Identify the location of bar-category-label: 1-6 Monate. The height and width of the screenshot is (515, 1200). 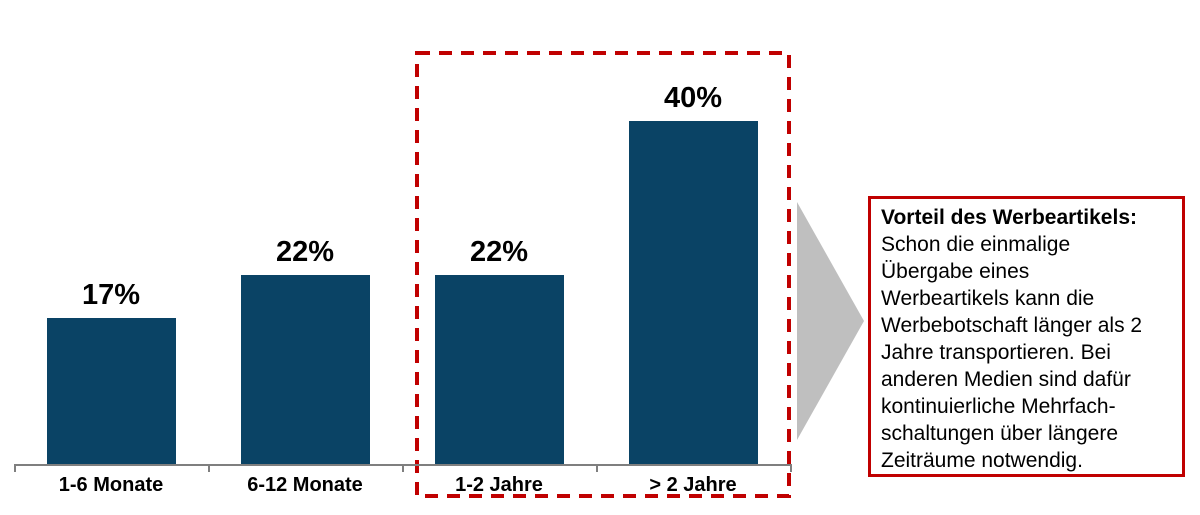
(111, 485).